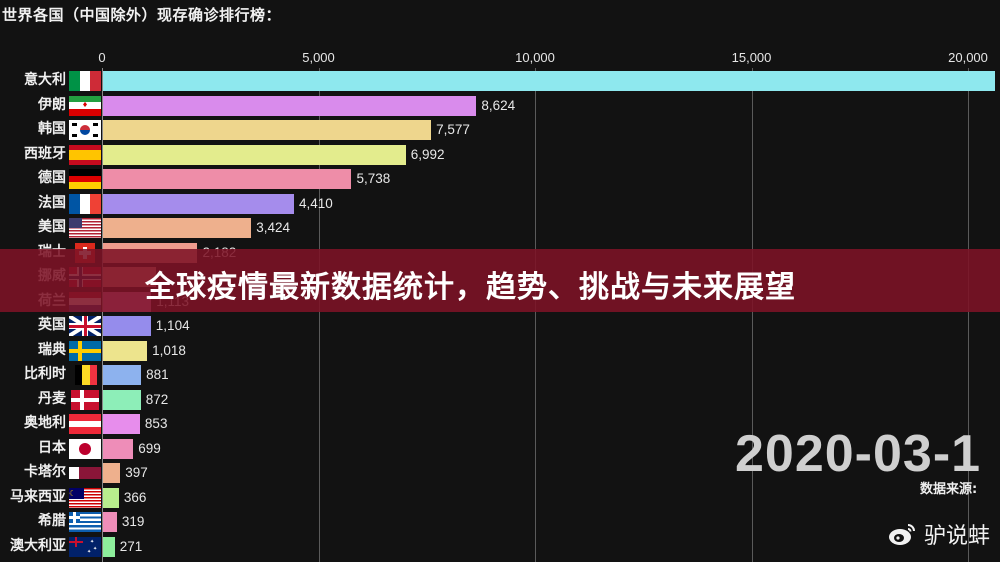 The image size is (1000, 562). What do you see at coordinates (102, 57) in the screenshot?
I see `axis-tick-label: 0` at bounding box center [102, 57].